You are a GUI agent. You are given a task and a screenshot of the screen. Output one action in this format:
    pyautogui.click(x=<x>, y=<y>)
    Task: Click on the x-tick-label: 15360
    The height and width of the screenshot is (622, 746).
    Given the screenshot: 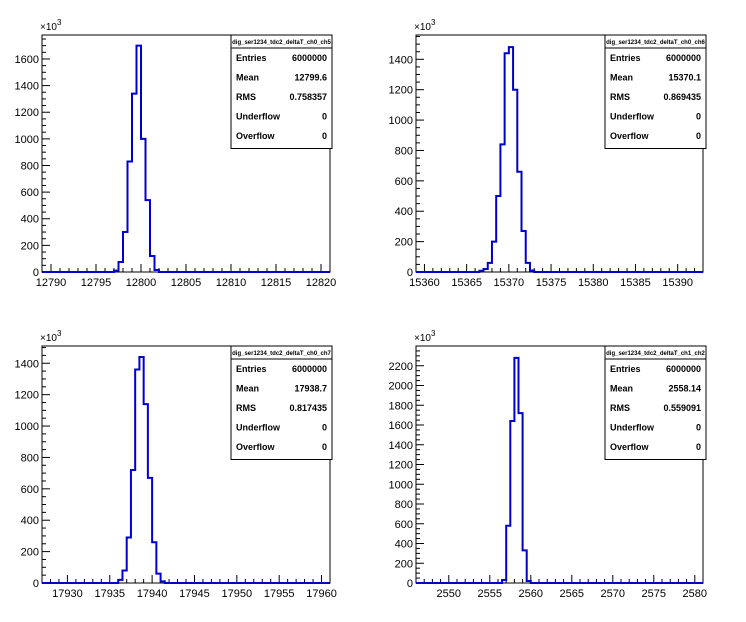 What is the action you would take?
    pyautogui.click(x=424, y=283)
    